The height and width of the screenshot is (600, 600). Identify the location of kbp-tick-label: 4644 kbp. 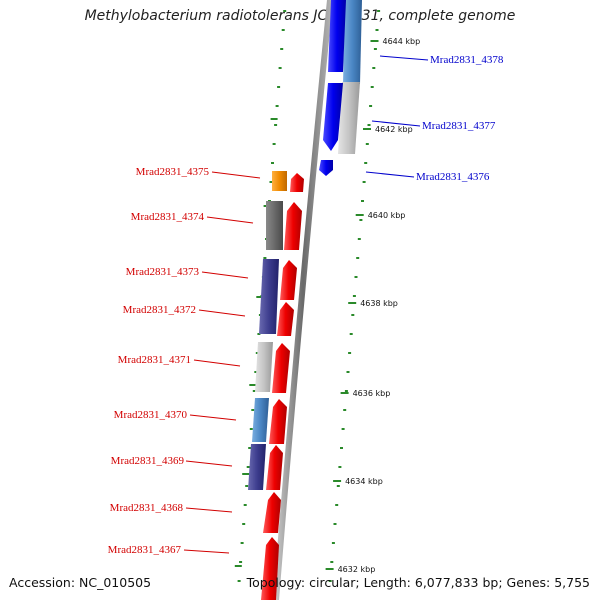
(402, 41).